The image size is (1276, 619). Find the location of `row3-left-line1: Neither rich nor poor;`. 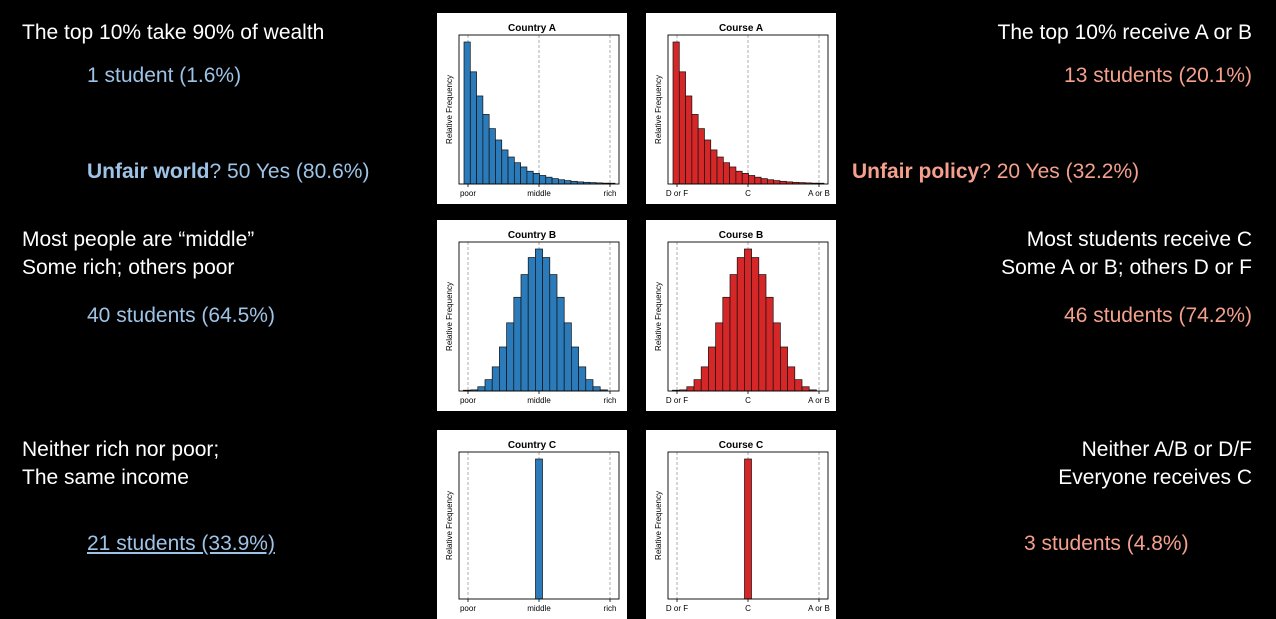

row3-left-line1: Neither rich nor poor; is located at coordinates (121, 449).